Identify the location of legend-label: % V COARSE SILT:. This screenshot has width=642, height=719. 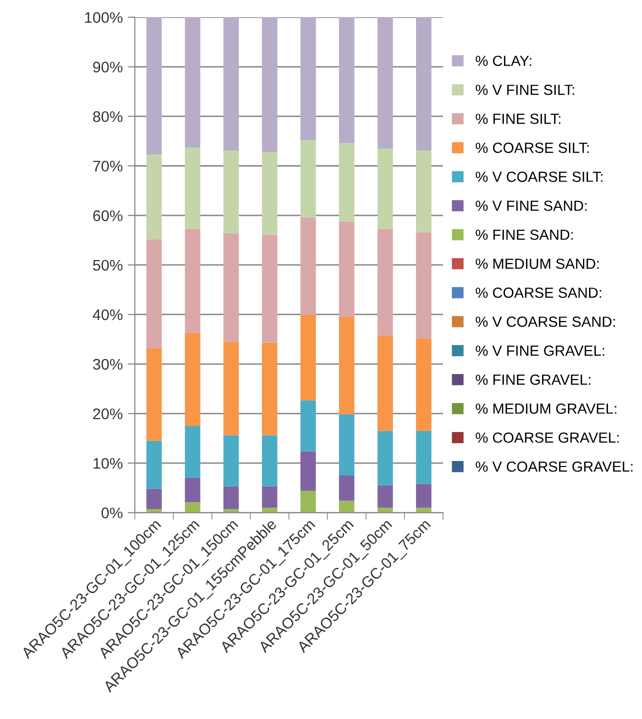
(539, 177).